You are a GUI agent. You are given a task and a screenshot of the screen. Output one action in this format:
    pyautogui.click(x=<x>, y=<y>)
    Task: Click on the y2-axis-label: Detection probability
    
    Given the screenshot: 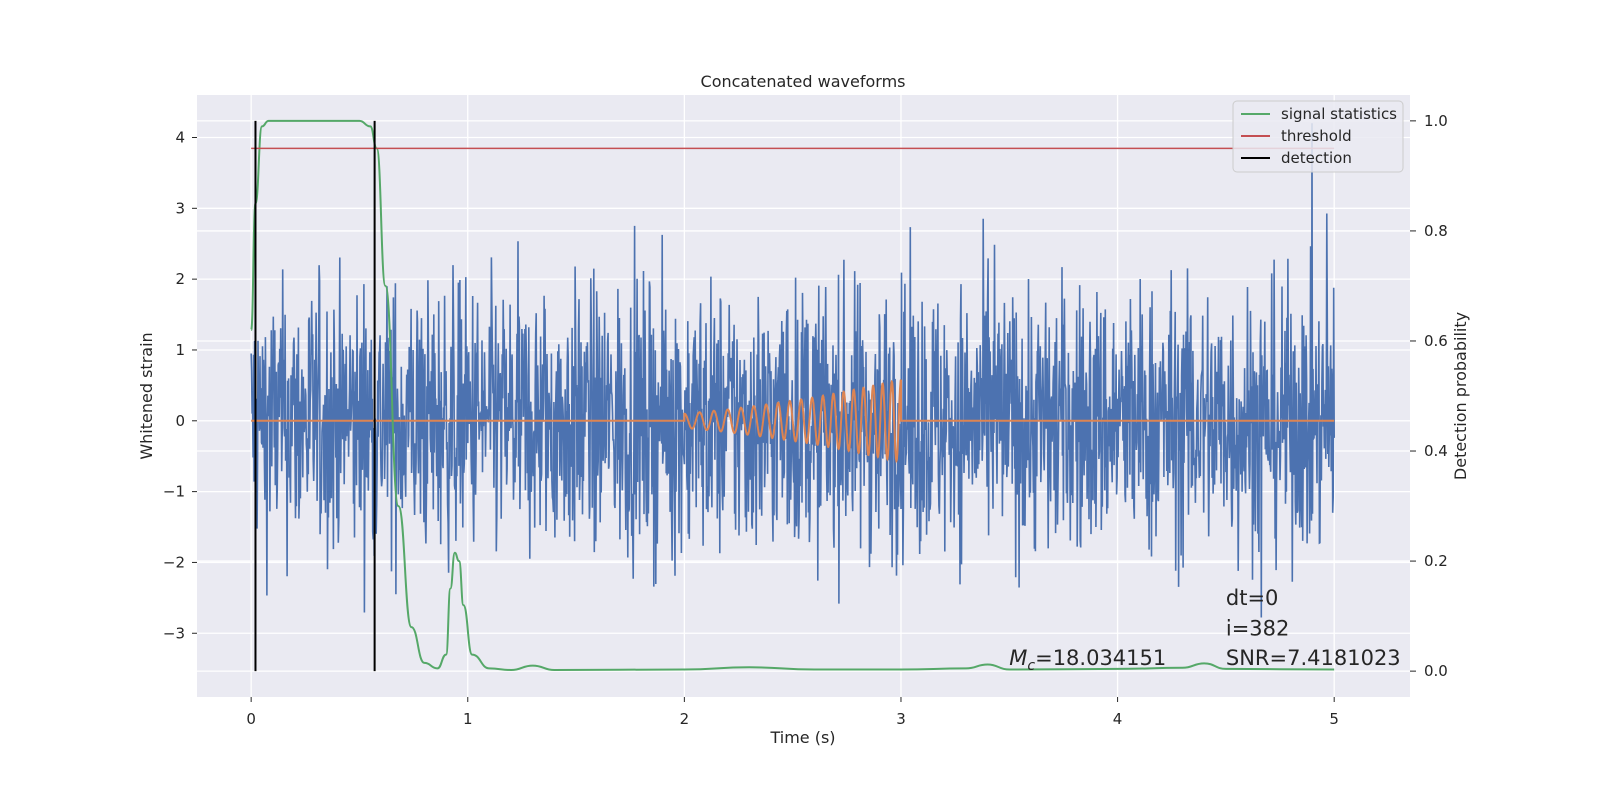 What is the action you would take?
    pyautogui.click(x=1460, y=396)
    